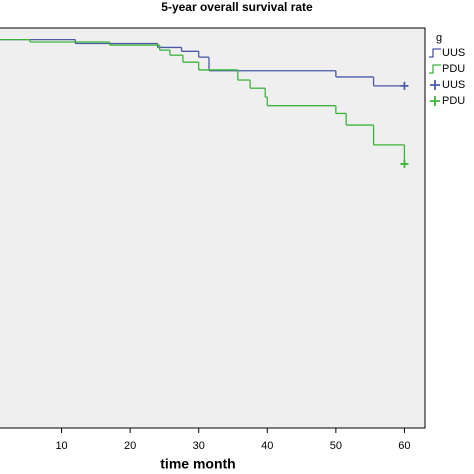 The height and width of the screenshot is (474, 474). I want to click on legend-title: g, so click(439, 38).